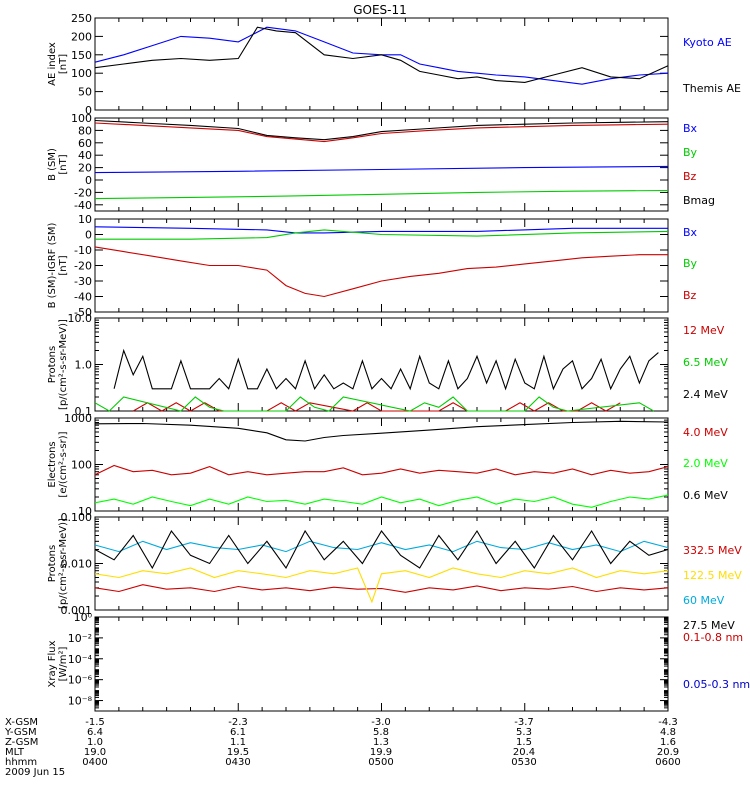  What do you see at coordinates (705, 432) in the screenshot?
I see `legend-label: 4.0 MeV` at bounding box center [705, 432].